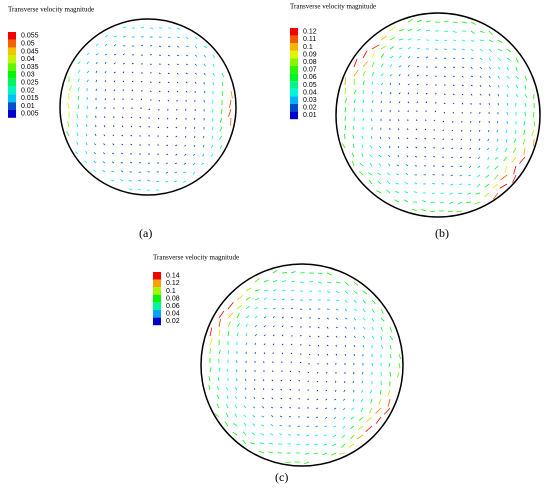 The height and width of the screenshot is (488, 550). What do you see at coordinates (310, 70) in the screenshot?
I see `legend-label: 0.07` at bounding box center [310, 70].